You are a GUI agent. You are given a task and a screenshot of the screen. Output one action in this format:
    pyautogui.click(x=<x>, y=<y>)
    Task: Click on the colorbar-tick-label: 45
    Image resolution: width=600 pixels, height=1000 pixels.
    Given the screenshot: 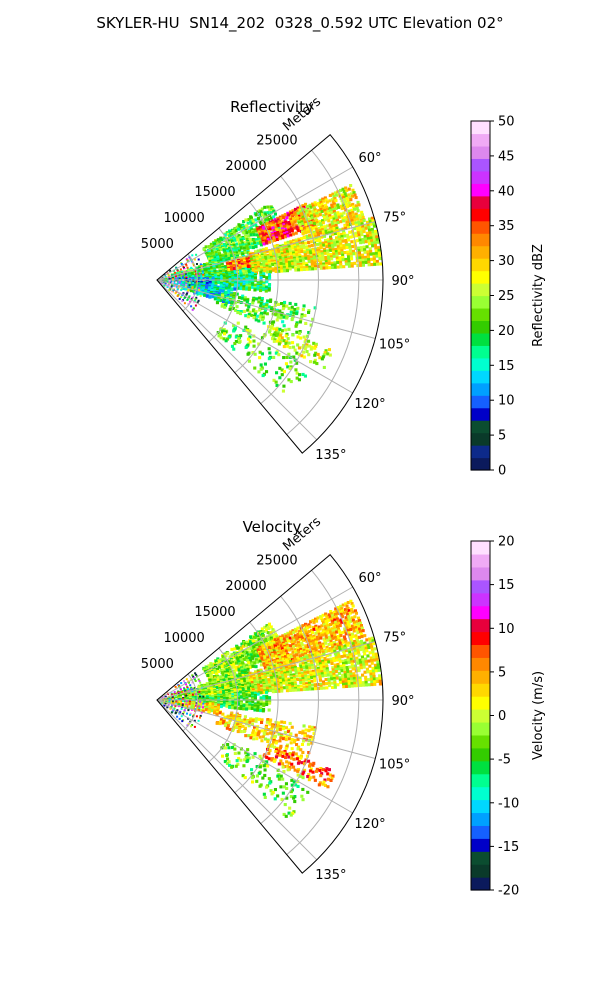 What is the action you would take?
    pyautogui.click(x=506, y=156)
    